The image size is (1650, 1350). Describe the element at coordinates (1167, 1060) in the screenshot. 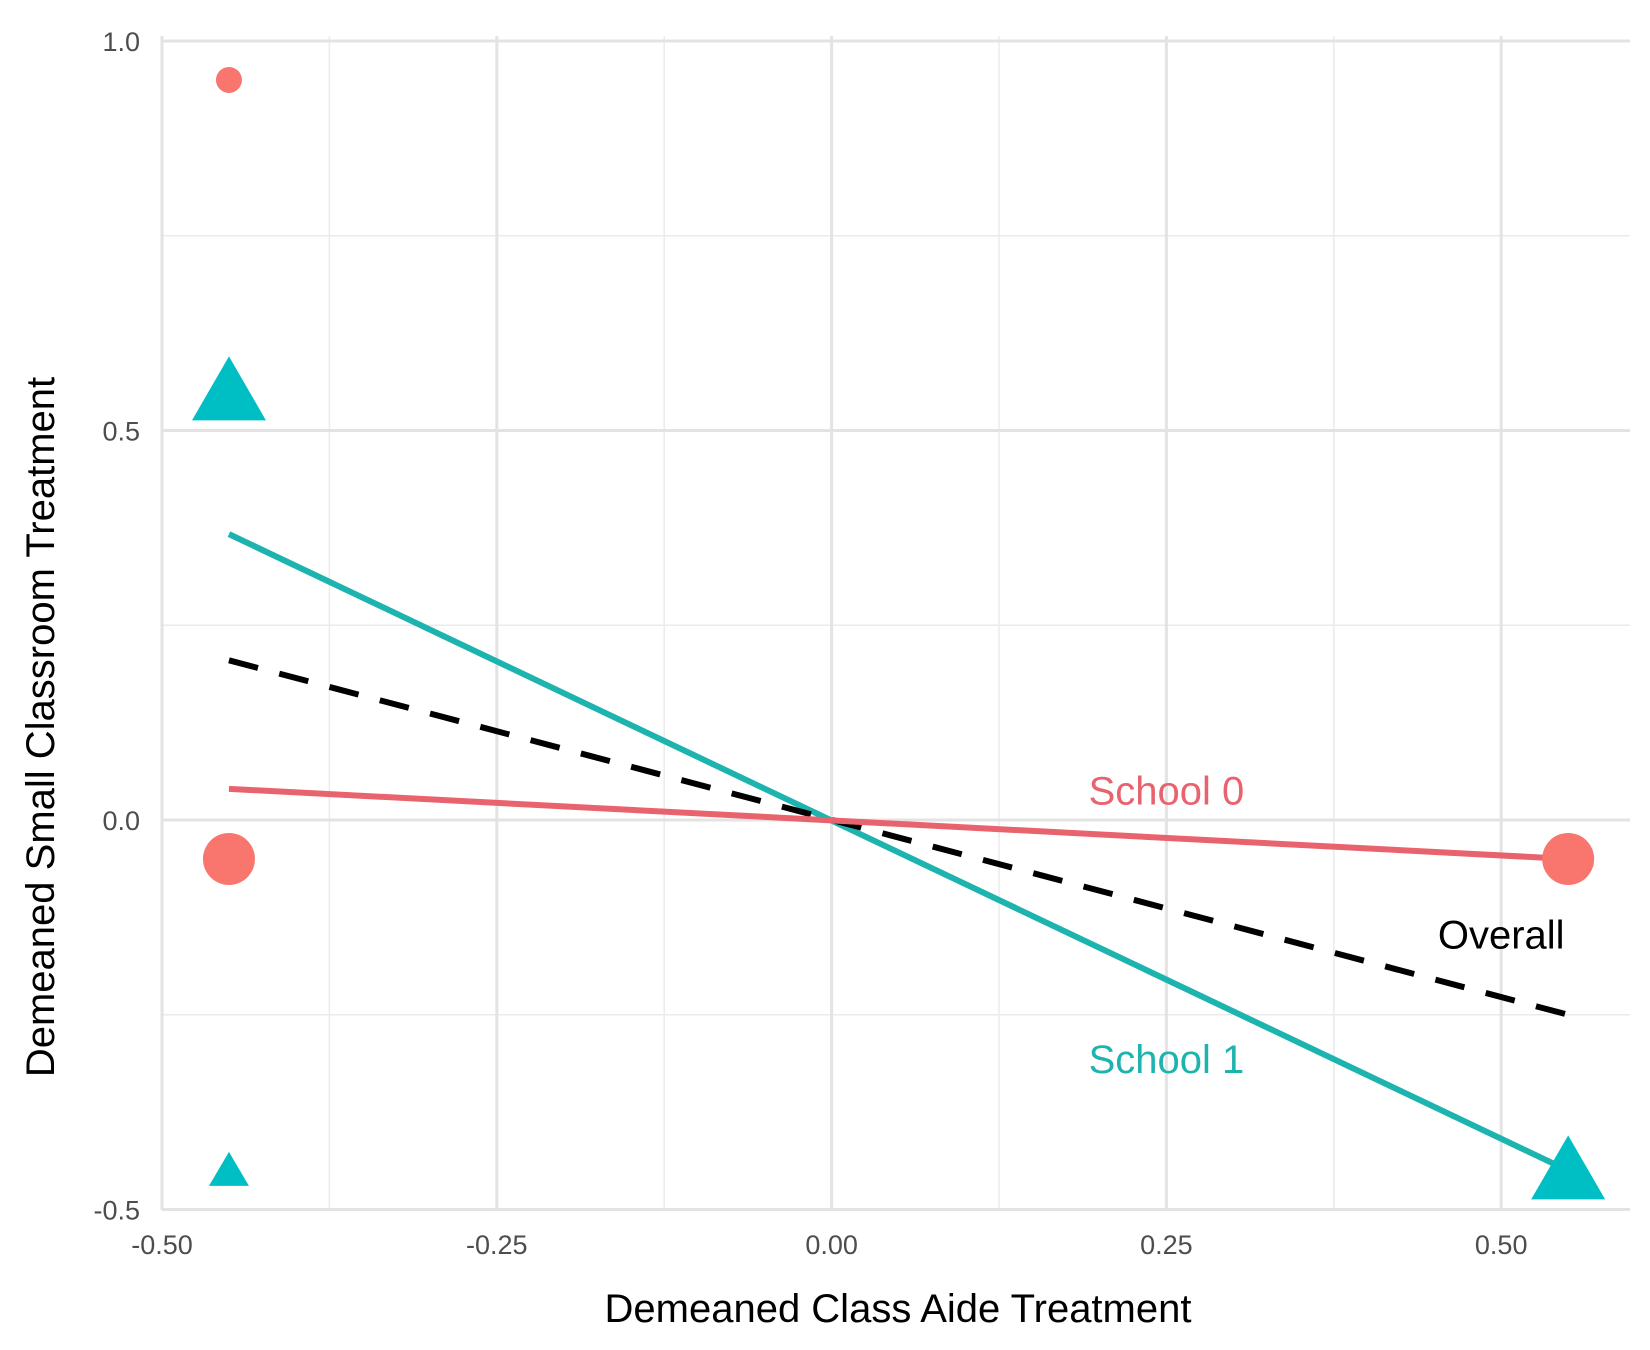

I see `label-school-1: School 1` at that location.